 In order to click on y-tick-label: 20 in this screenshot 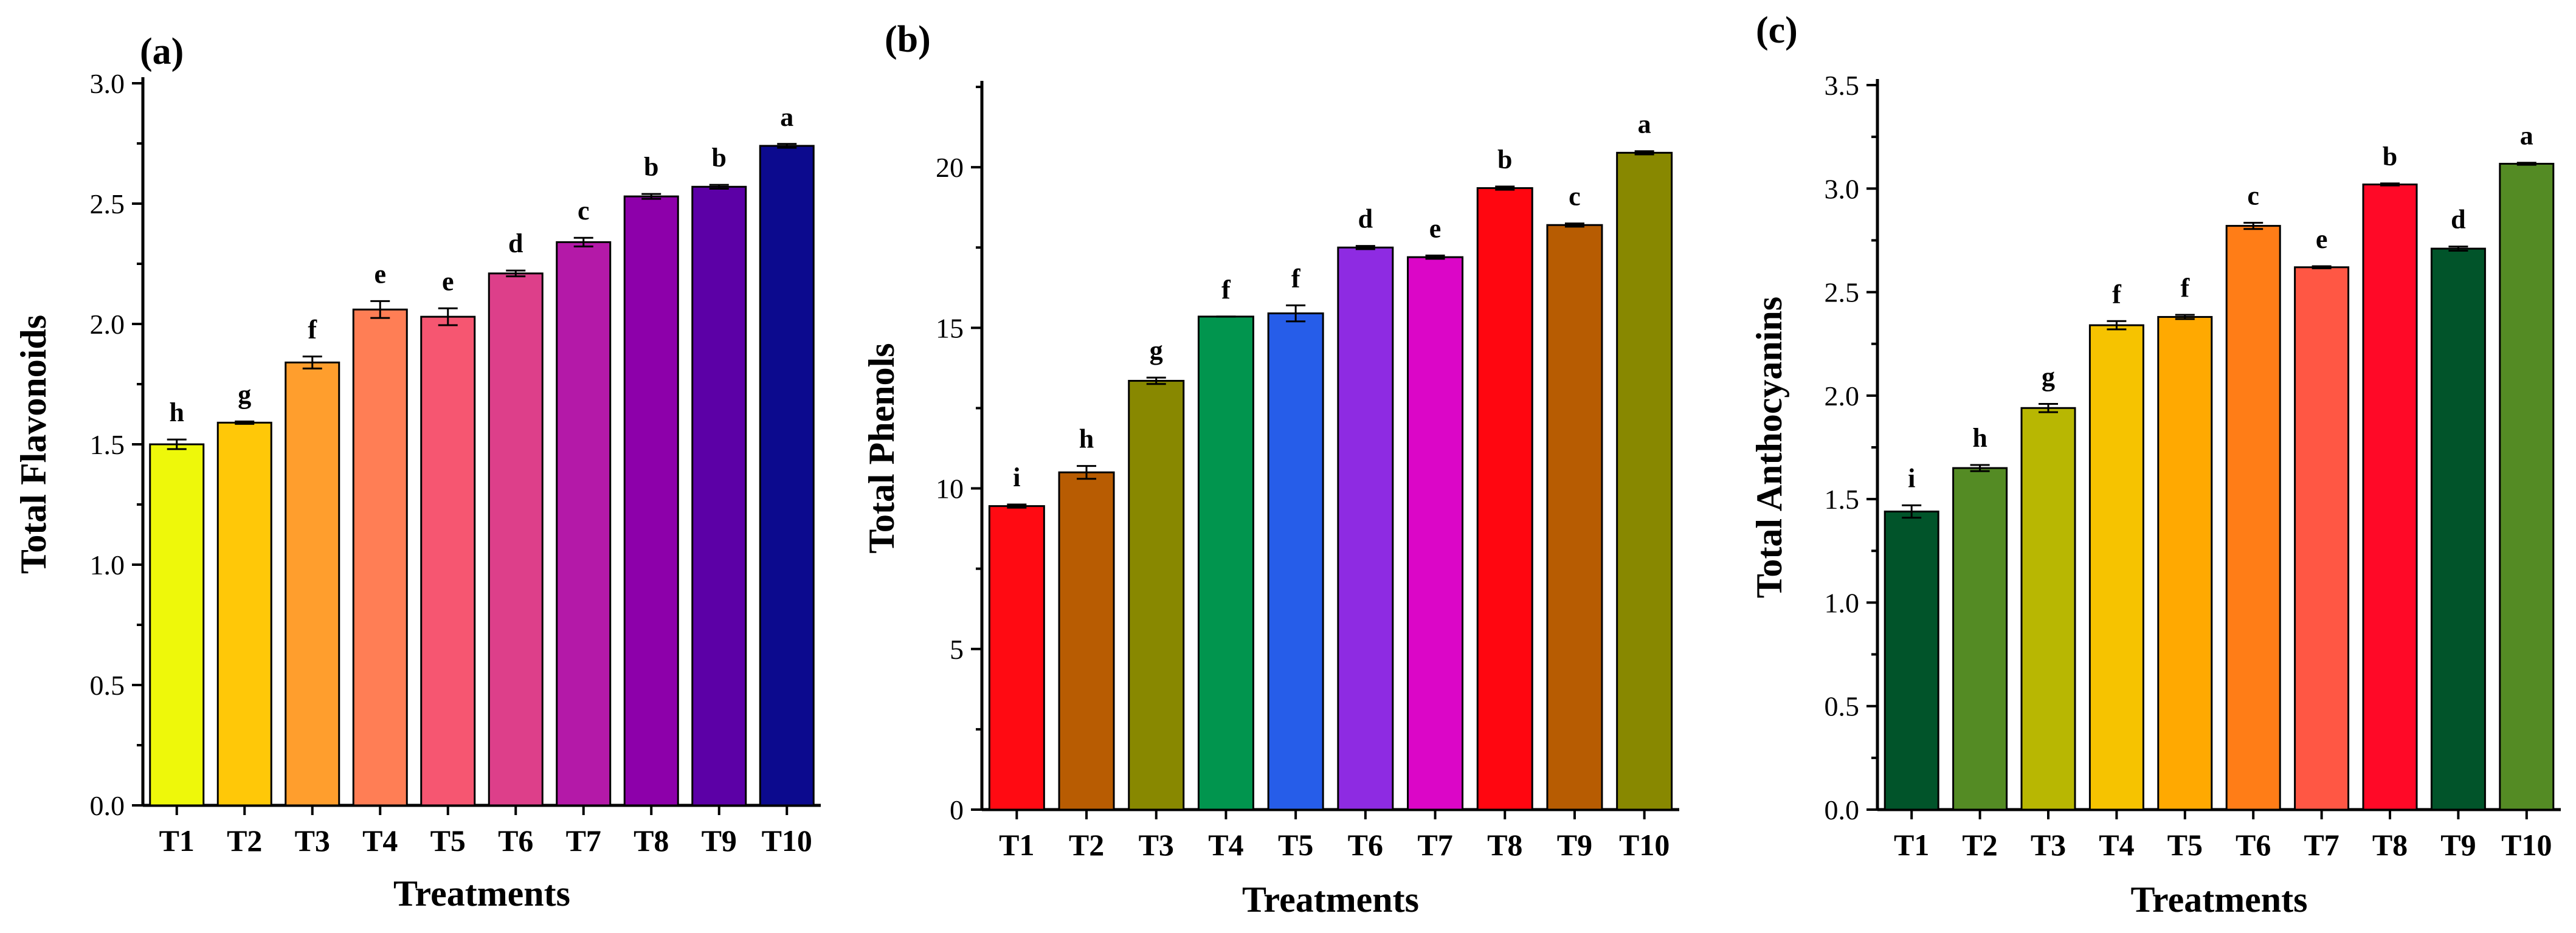, I will do `click(950, 167)`.